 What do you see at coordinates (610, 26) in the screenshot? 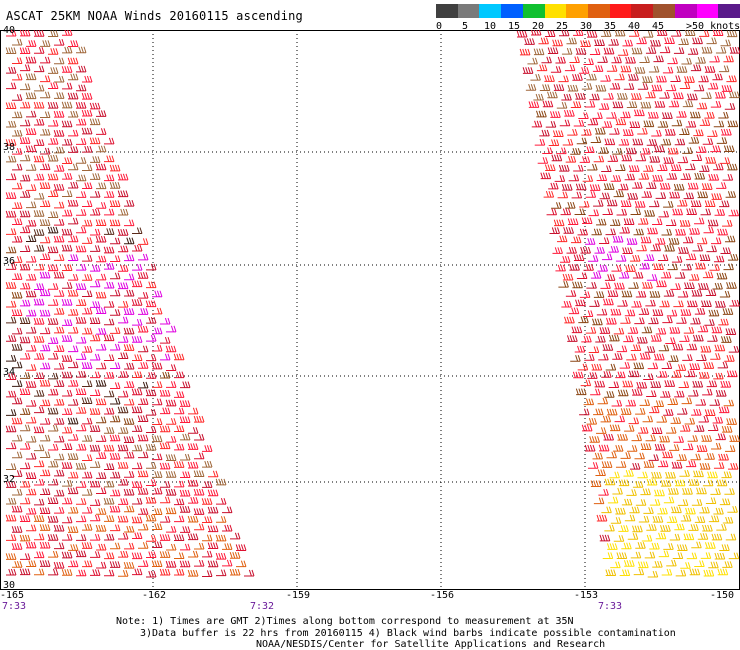
I see `legend-label: 35` at bounding box center [610, 26].